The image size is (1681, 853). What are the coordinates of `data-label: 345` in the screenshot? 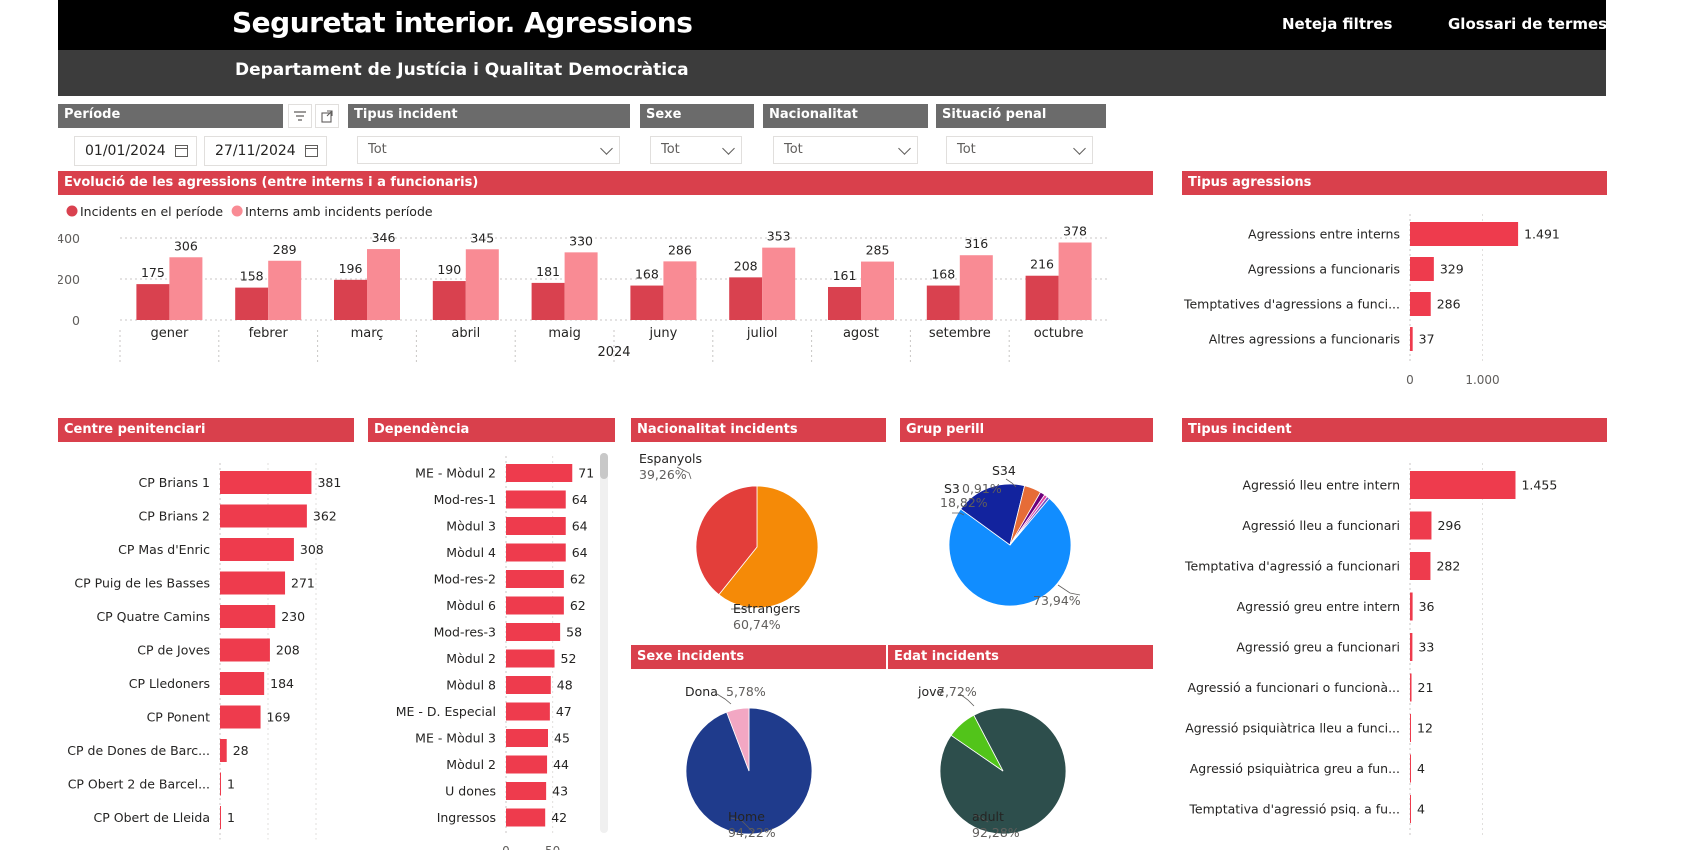 It's located at (482, 237).